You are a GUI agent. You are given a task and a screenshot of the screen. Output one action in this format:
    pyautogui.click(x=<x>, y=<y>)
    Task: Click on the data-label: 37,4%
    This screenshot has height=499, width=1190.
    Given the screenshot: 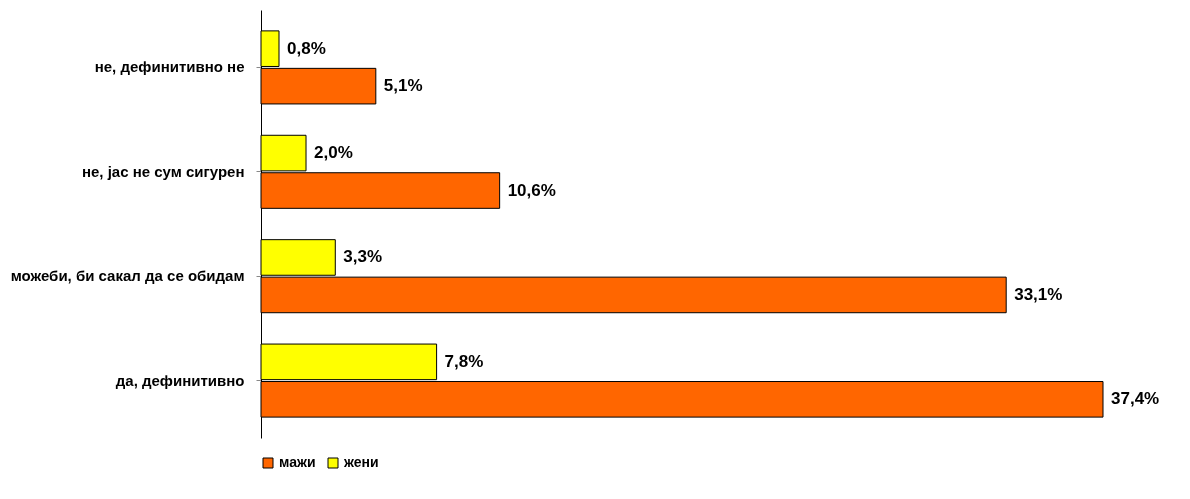 What is the action you would take?
    pyautogui.click(x=1135, y=399)
    